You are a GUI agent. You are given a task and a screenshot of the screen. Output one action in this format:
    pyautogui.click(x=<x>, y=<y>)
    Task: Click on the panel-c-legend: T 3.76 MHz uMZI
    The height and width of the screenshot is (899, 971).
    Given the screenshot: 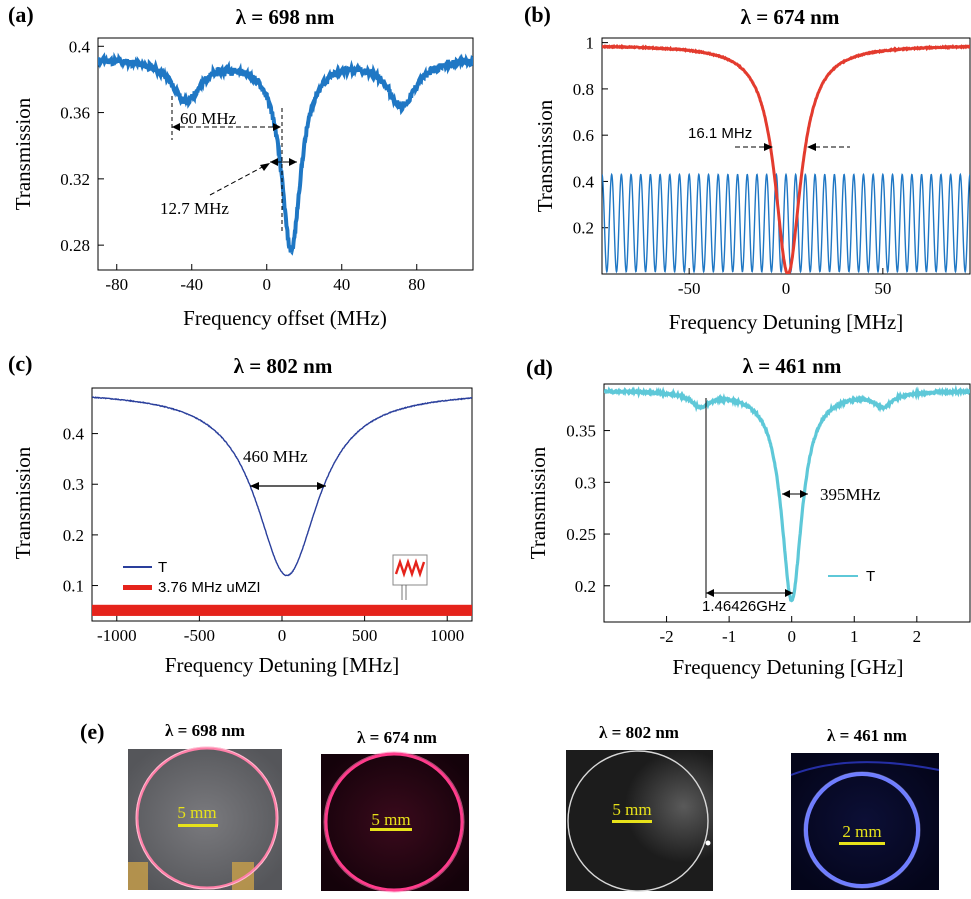 What is the action you would take?
    pyautogui.click(x=192, y=577)
    